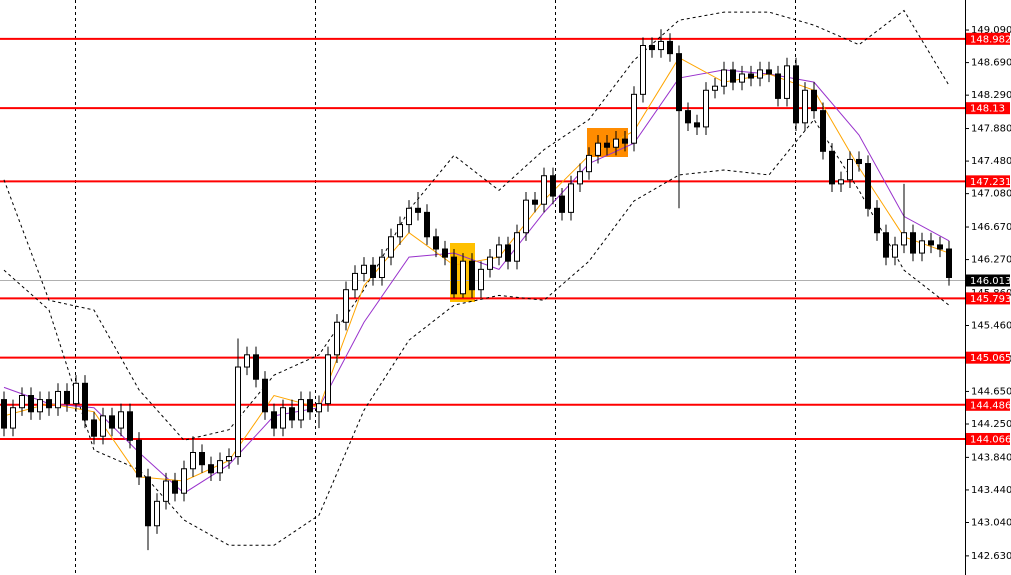 The height and width of the screenshot is (575, 1011). Describe the element at coordinates (991, 326) in the screenshot. I see `y-tick-label: 145.460` at that location.